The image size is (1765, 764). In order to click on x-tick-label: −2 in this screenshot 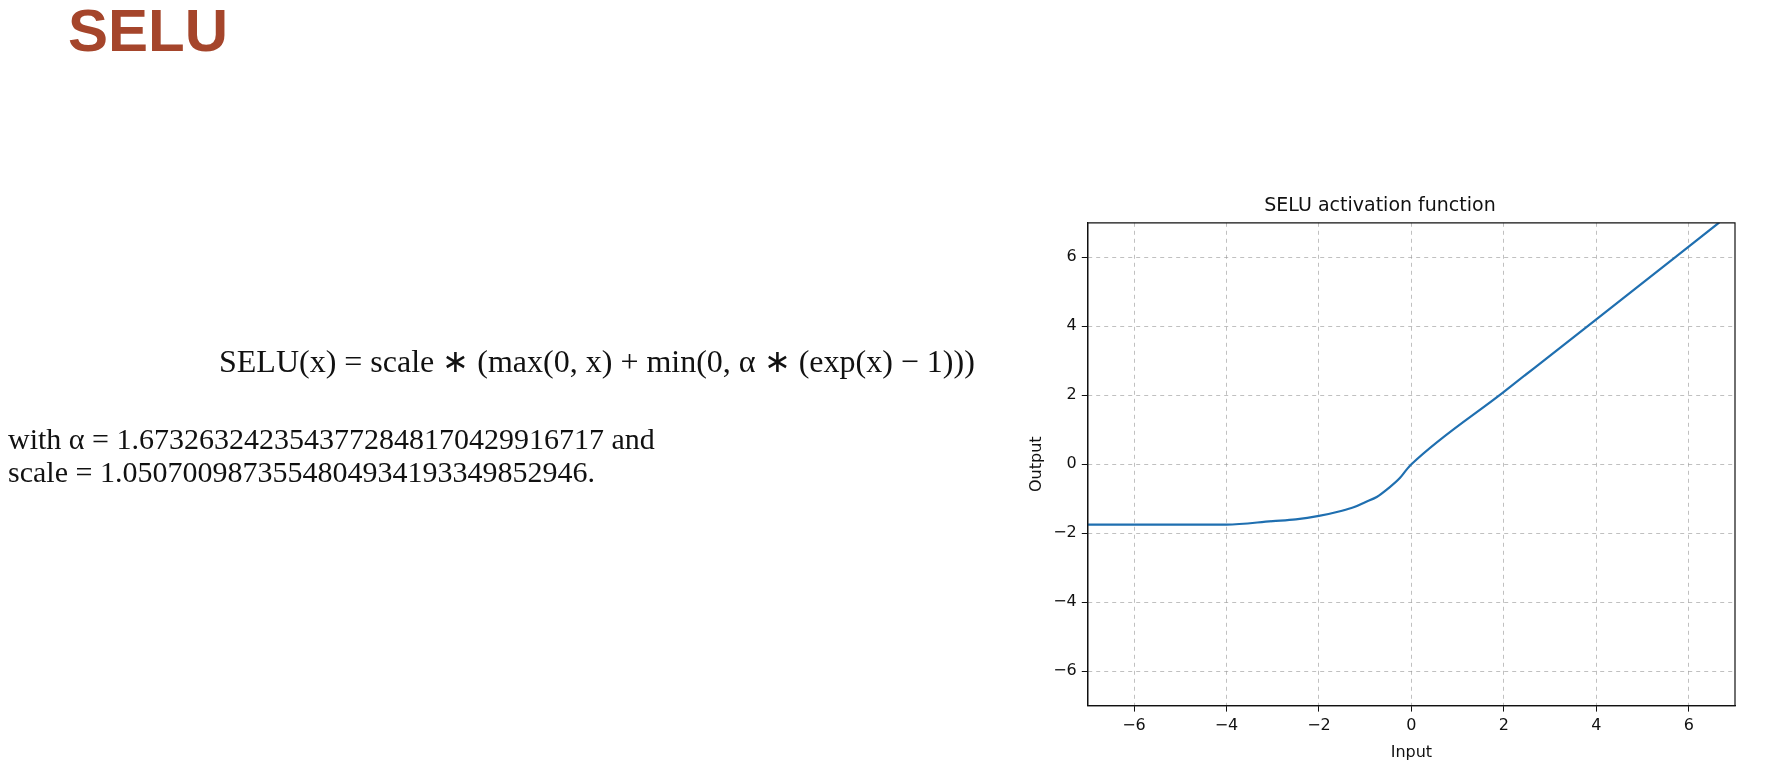, I will do `click(1319, 725)`.